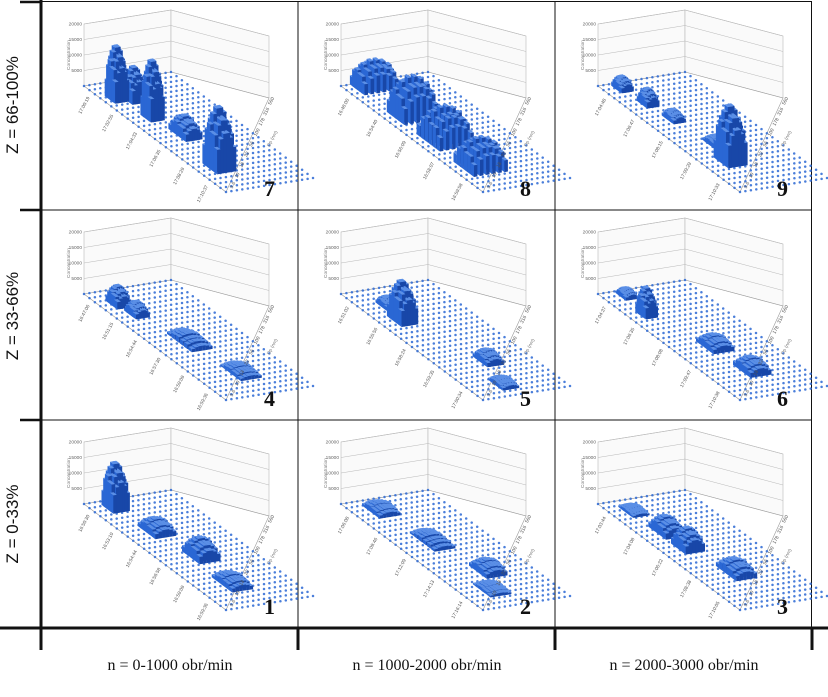 The image size is (828, 697). What do you see at coordinates (440, 143) in the screenshot?
I see `bar-3d` at bounding box center [440, 143].